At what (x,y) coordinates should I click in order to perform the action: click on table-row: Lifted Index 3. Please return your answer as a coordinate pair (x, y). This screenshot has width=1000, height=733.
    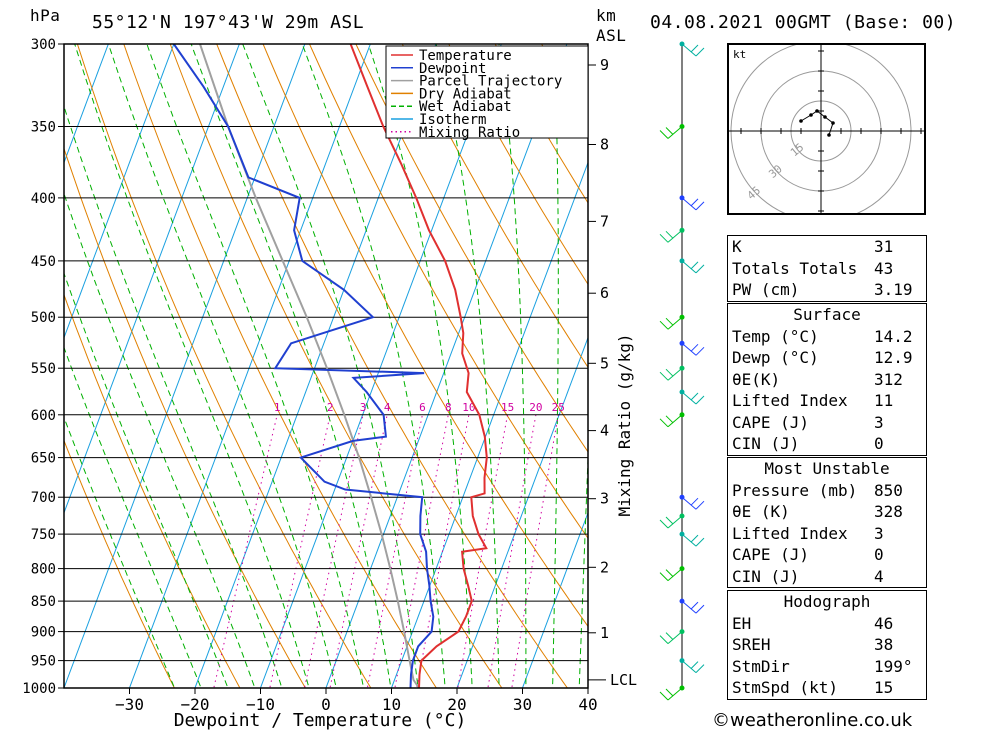
    Looking at the image, I should click on (827, 534).